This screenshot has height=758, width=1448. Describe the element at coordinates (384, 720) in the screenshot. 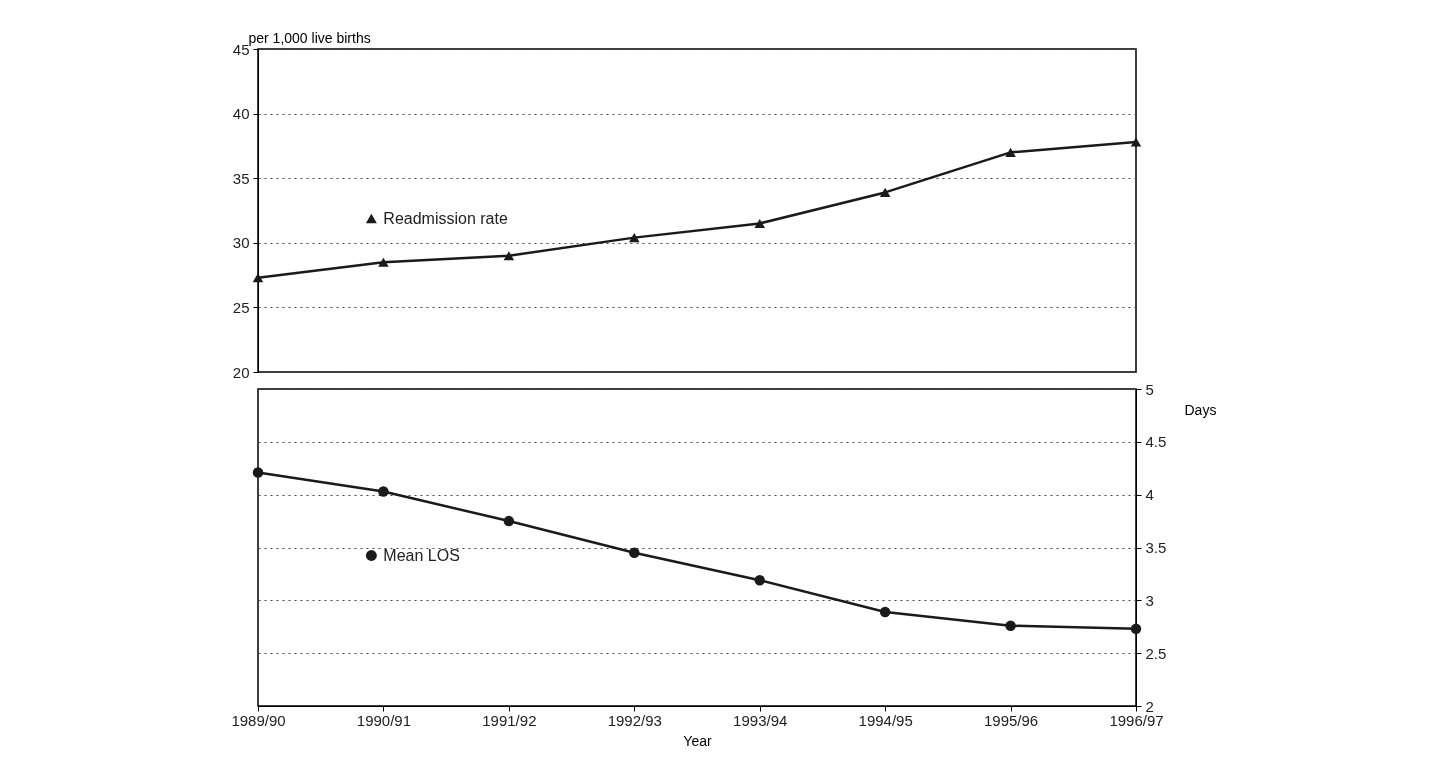

I see `x-tick-label: 1990/91` at that location.